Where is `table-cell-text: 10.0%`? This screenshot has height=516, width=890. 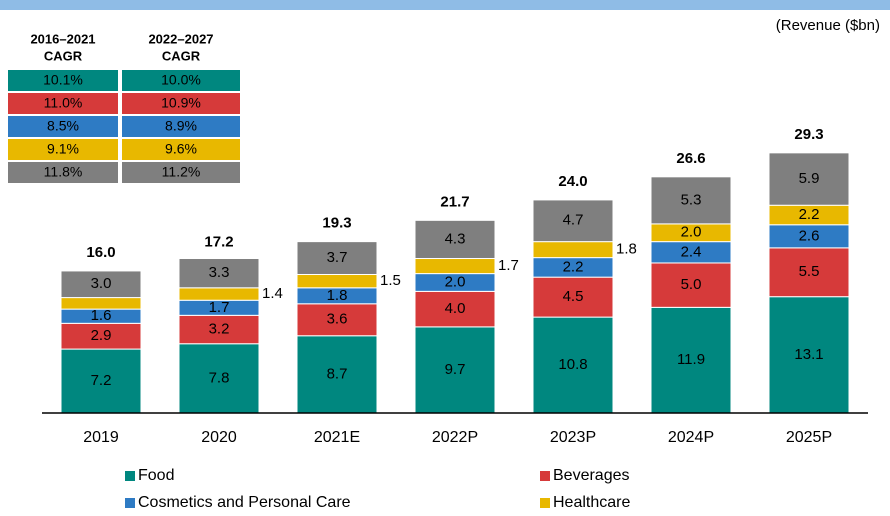 table-cell-text: 10.0% is located at coordinates (181, 80).